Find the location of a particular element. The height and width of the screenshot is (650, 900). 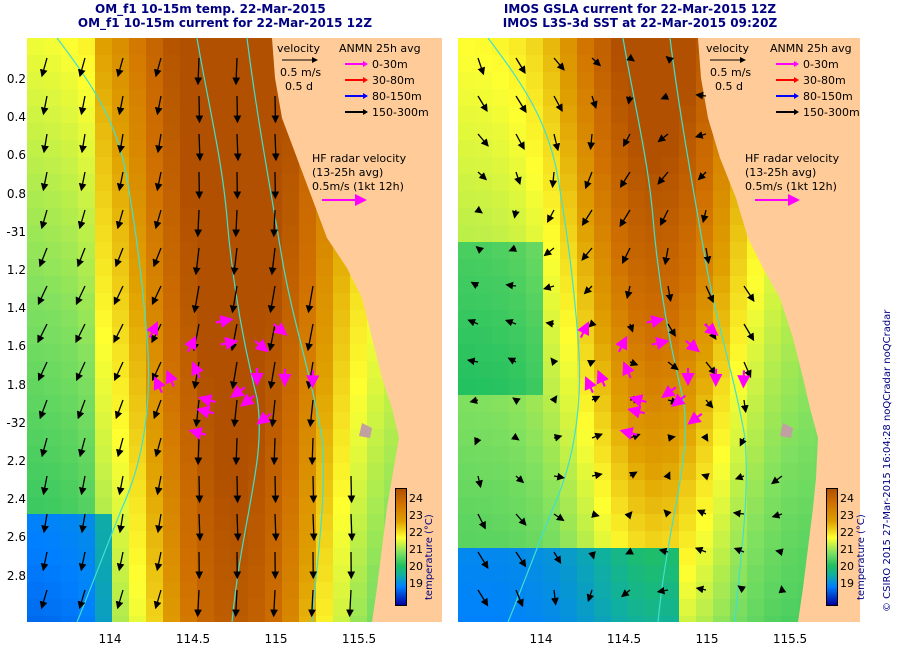

colorbar-tick-label: 22 is located at coordinates (847, 532).